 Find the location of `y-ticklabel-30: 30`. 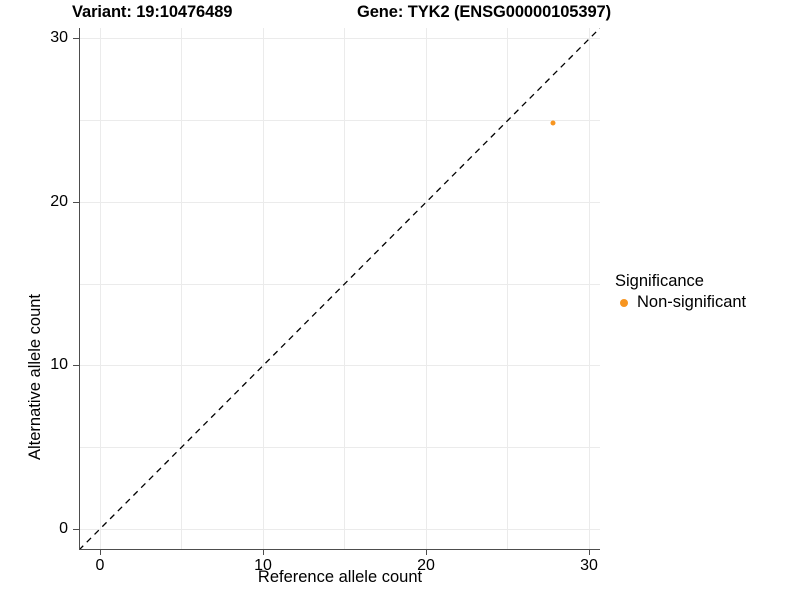

y-ticklabel-30: 30 is located at coordinates (59, 37).